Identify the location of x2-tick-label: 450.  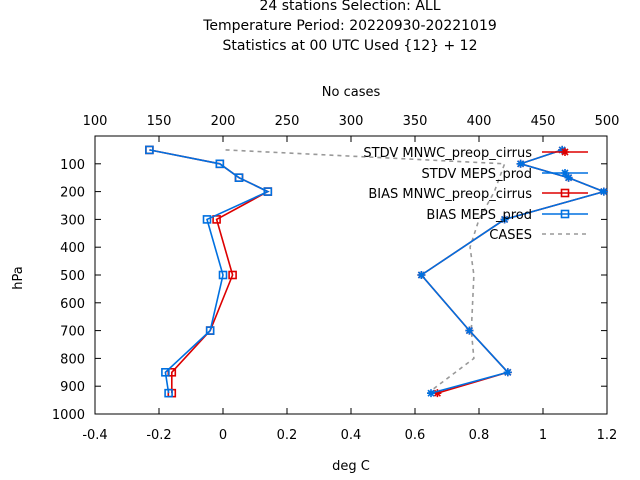
(543, 121).